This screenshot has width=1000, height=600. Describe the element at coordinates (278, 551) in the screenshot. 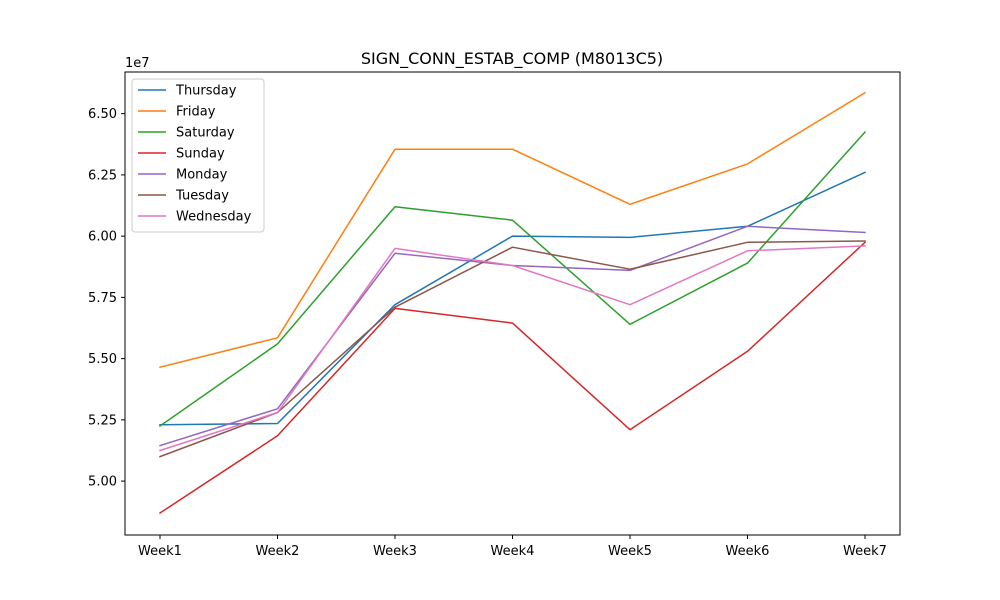

I see `x-tick-label-week2: Week2` at that location.